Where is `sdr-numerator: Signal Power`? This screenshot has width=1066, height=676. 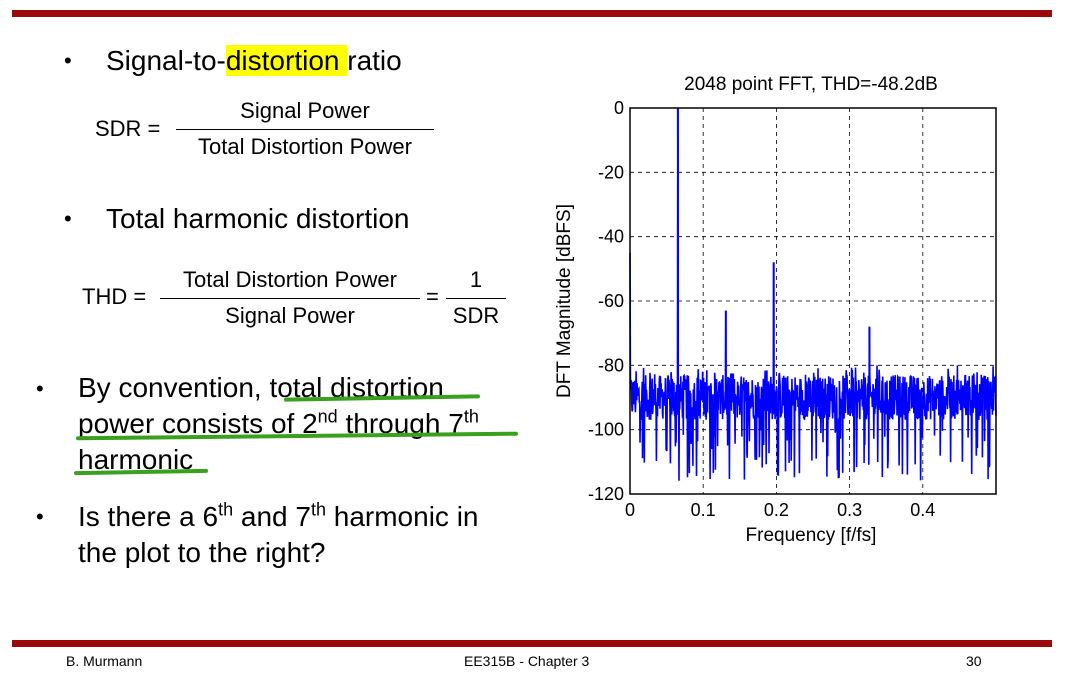
sdr-numerator: Signal Power is located at coordinates (305, 110).